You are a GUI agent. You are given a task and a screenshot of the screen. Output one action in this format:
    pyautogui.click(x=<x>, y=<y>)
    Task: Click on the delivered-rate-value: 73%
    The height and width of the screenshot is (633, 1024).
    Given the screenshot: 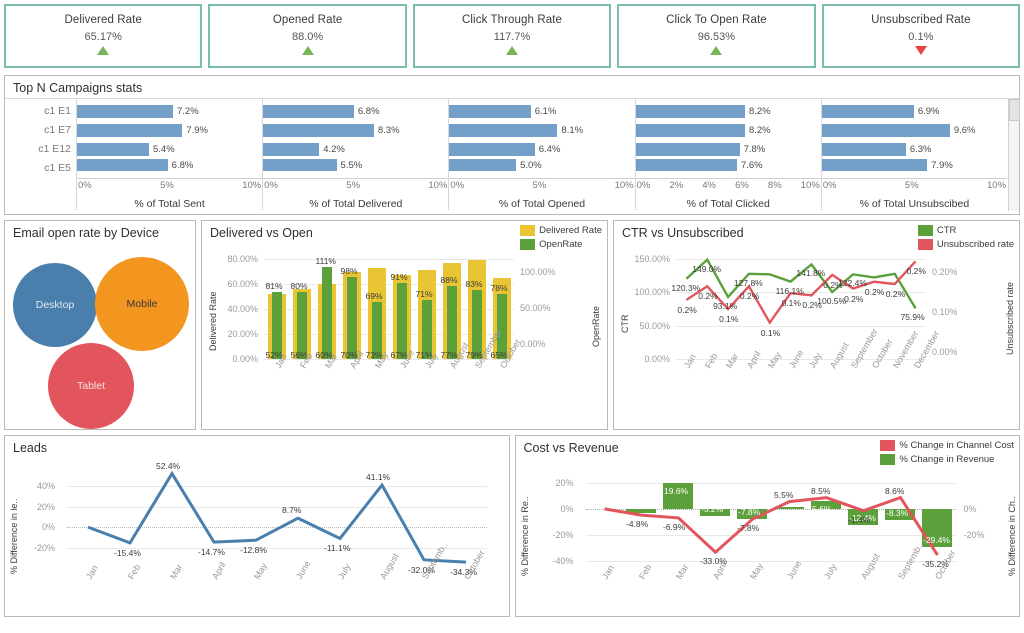 What is the action you would take?
    pyautogui.click(x=374, y=355)
    